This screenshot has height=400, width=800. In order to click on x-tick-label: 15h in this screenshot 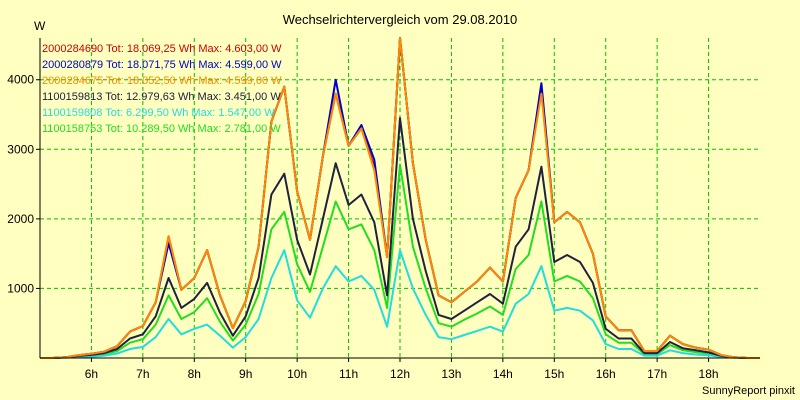, I will do `click(554, 374)`.